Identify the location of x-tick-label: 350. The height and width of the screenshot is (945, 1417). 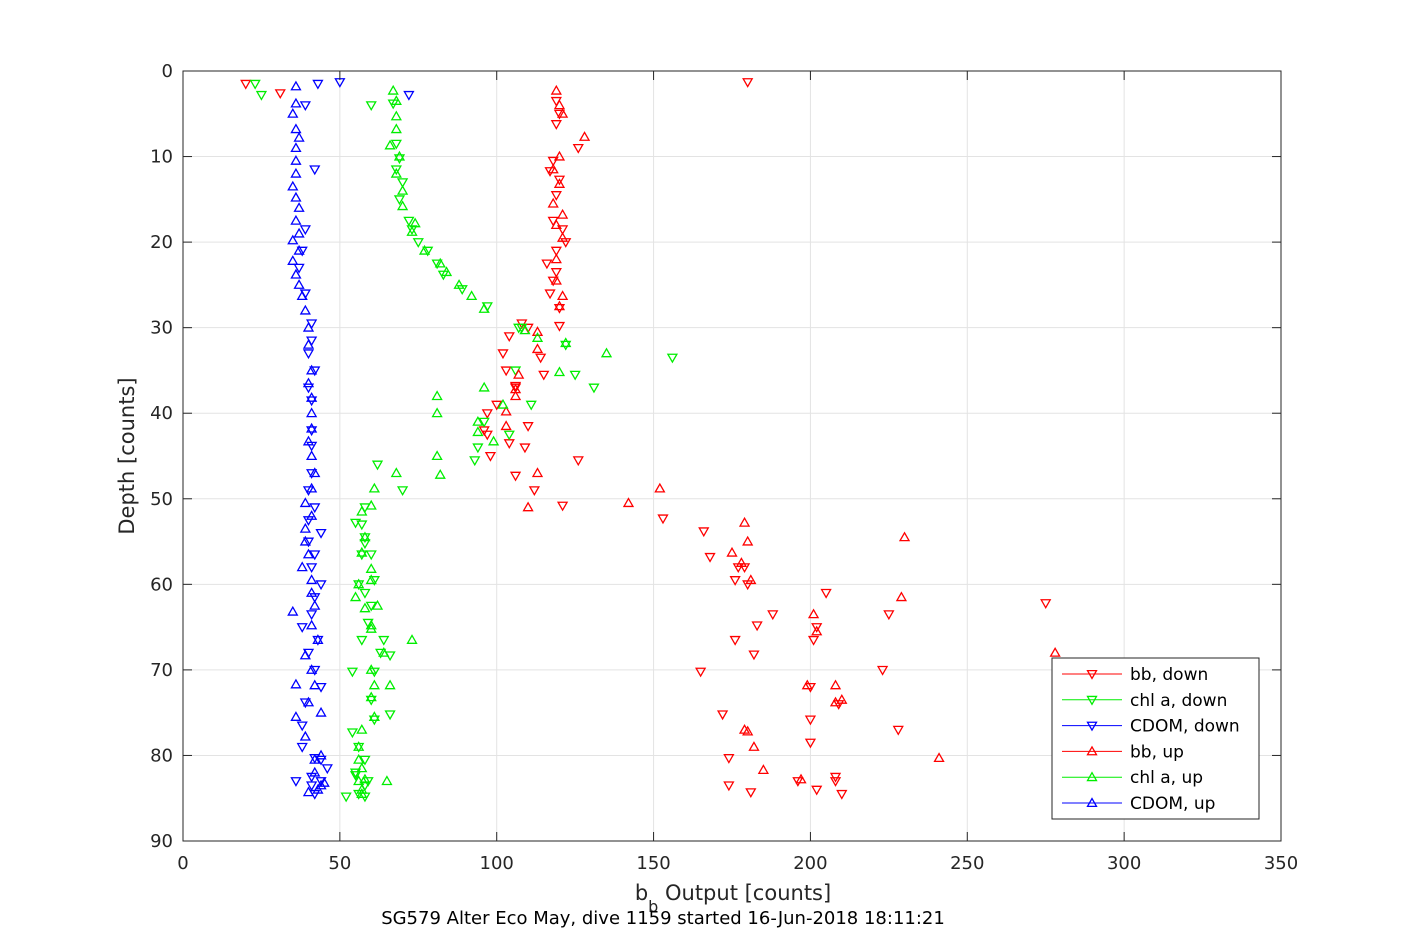
(1281, 863).